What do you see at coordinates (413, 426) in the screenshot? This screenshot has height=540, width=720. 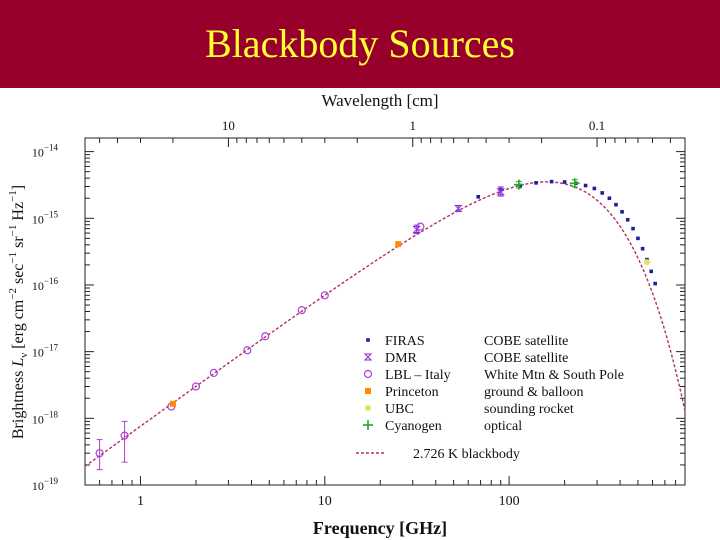 I see `legend-name: Cyanogen` at bounding box center [413, 426].